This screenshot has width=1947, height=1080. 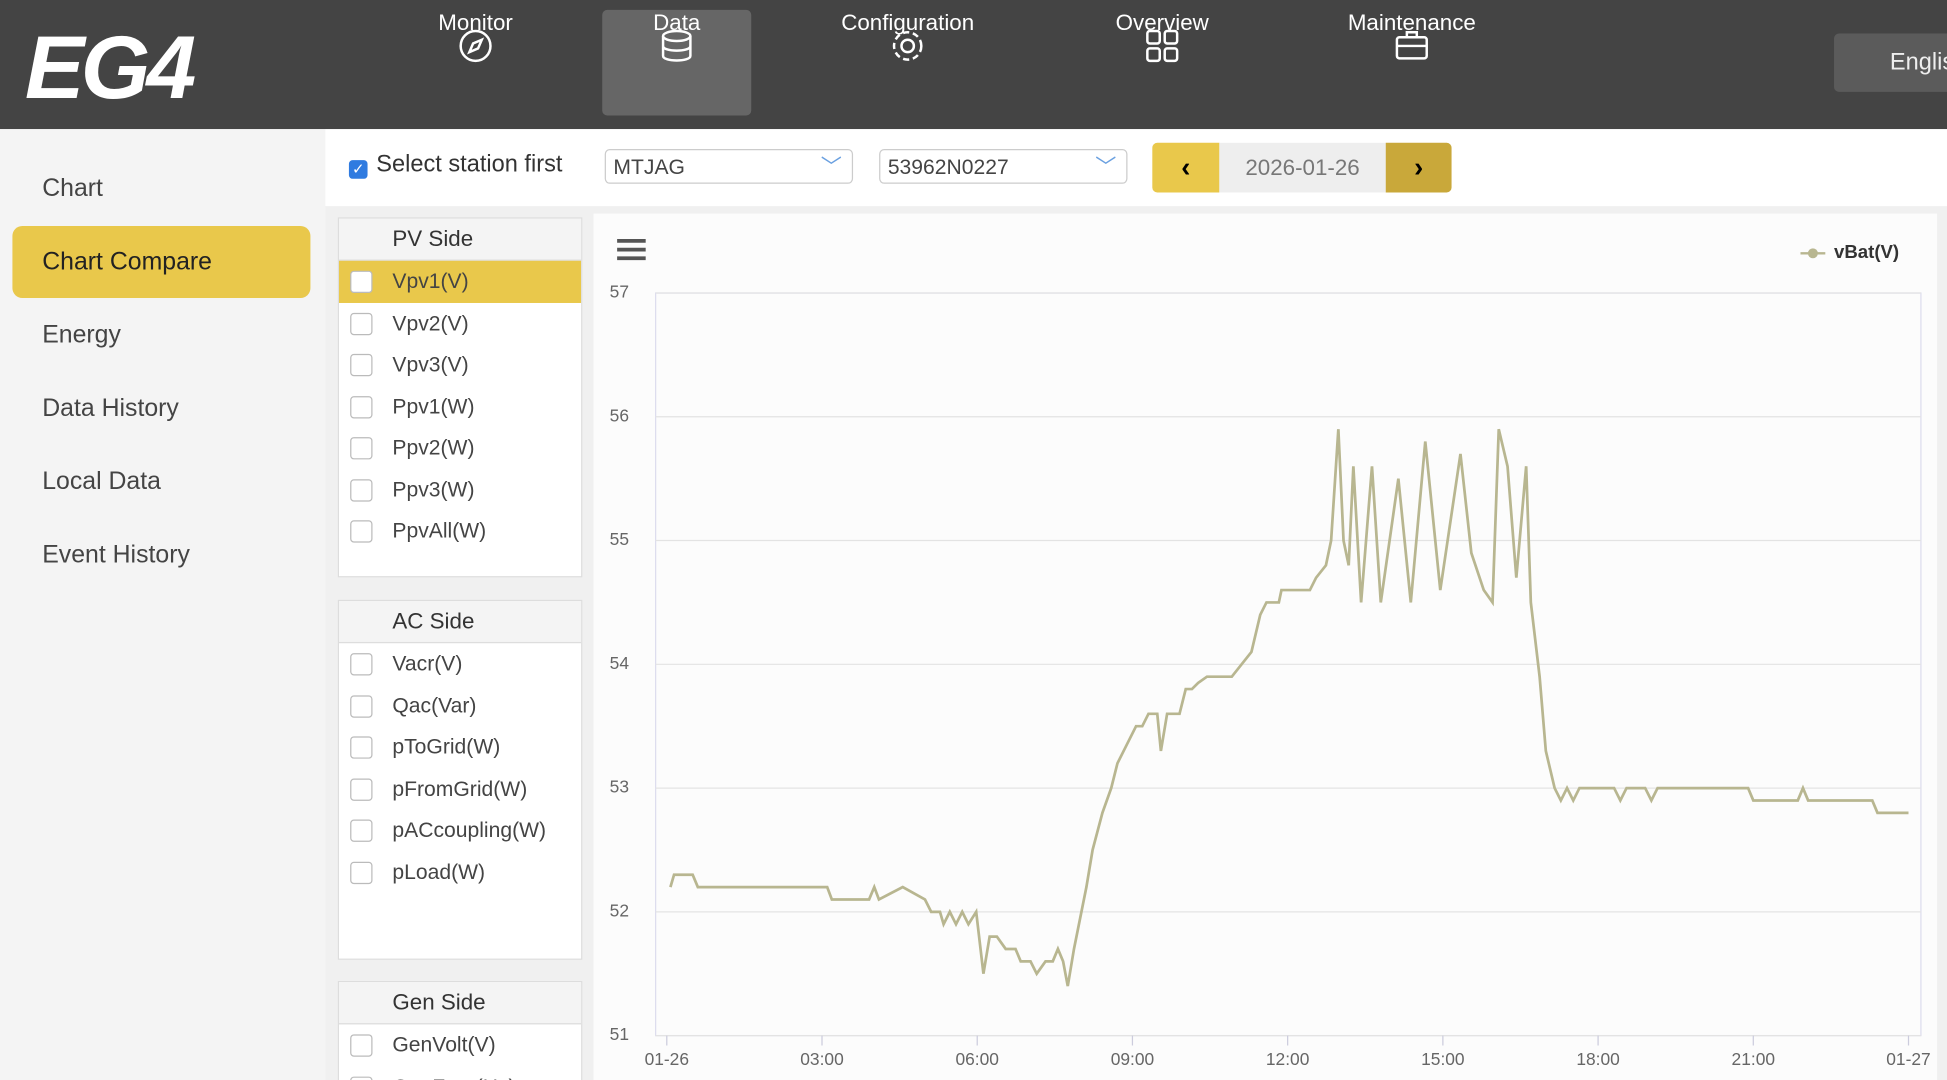 I want to click on sidebar-item: Chart Compare, so click(x=161, y=262).